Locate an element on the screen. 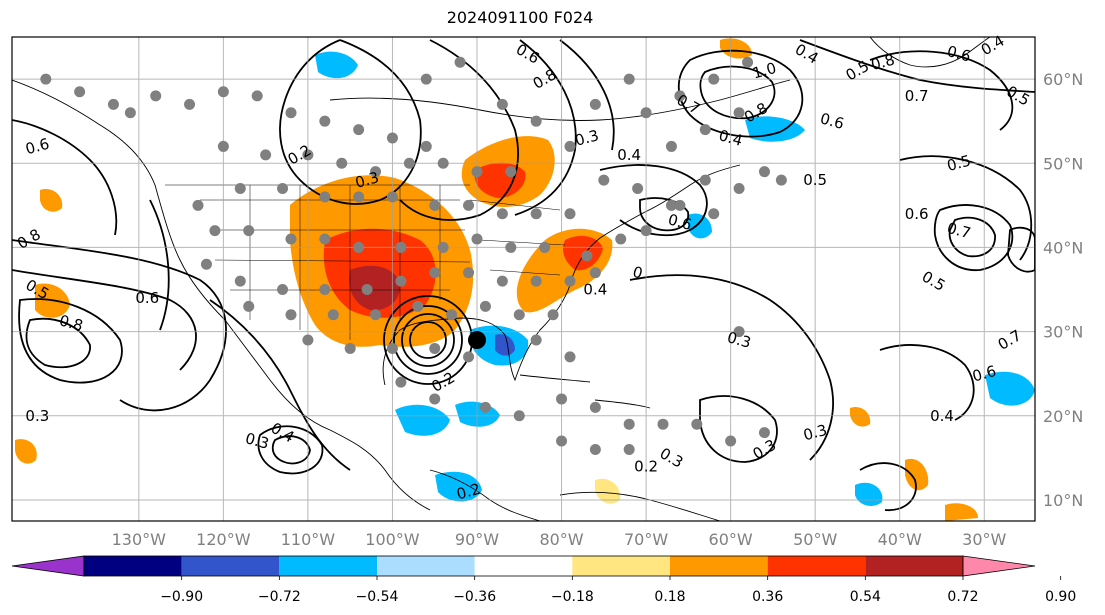 The width and height of the screenshot is (1105, 615). shading-orange-eastatl2 is located at coordinates (860, 416).